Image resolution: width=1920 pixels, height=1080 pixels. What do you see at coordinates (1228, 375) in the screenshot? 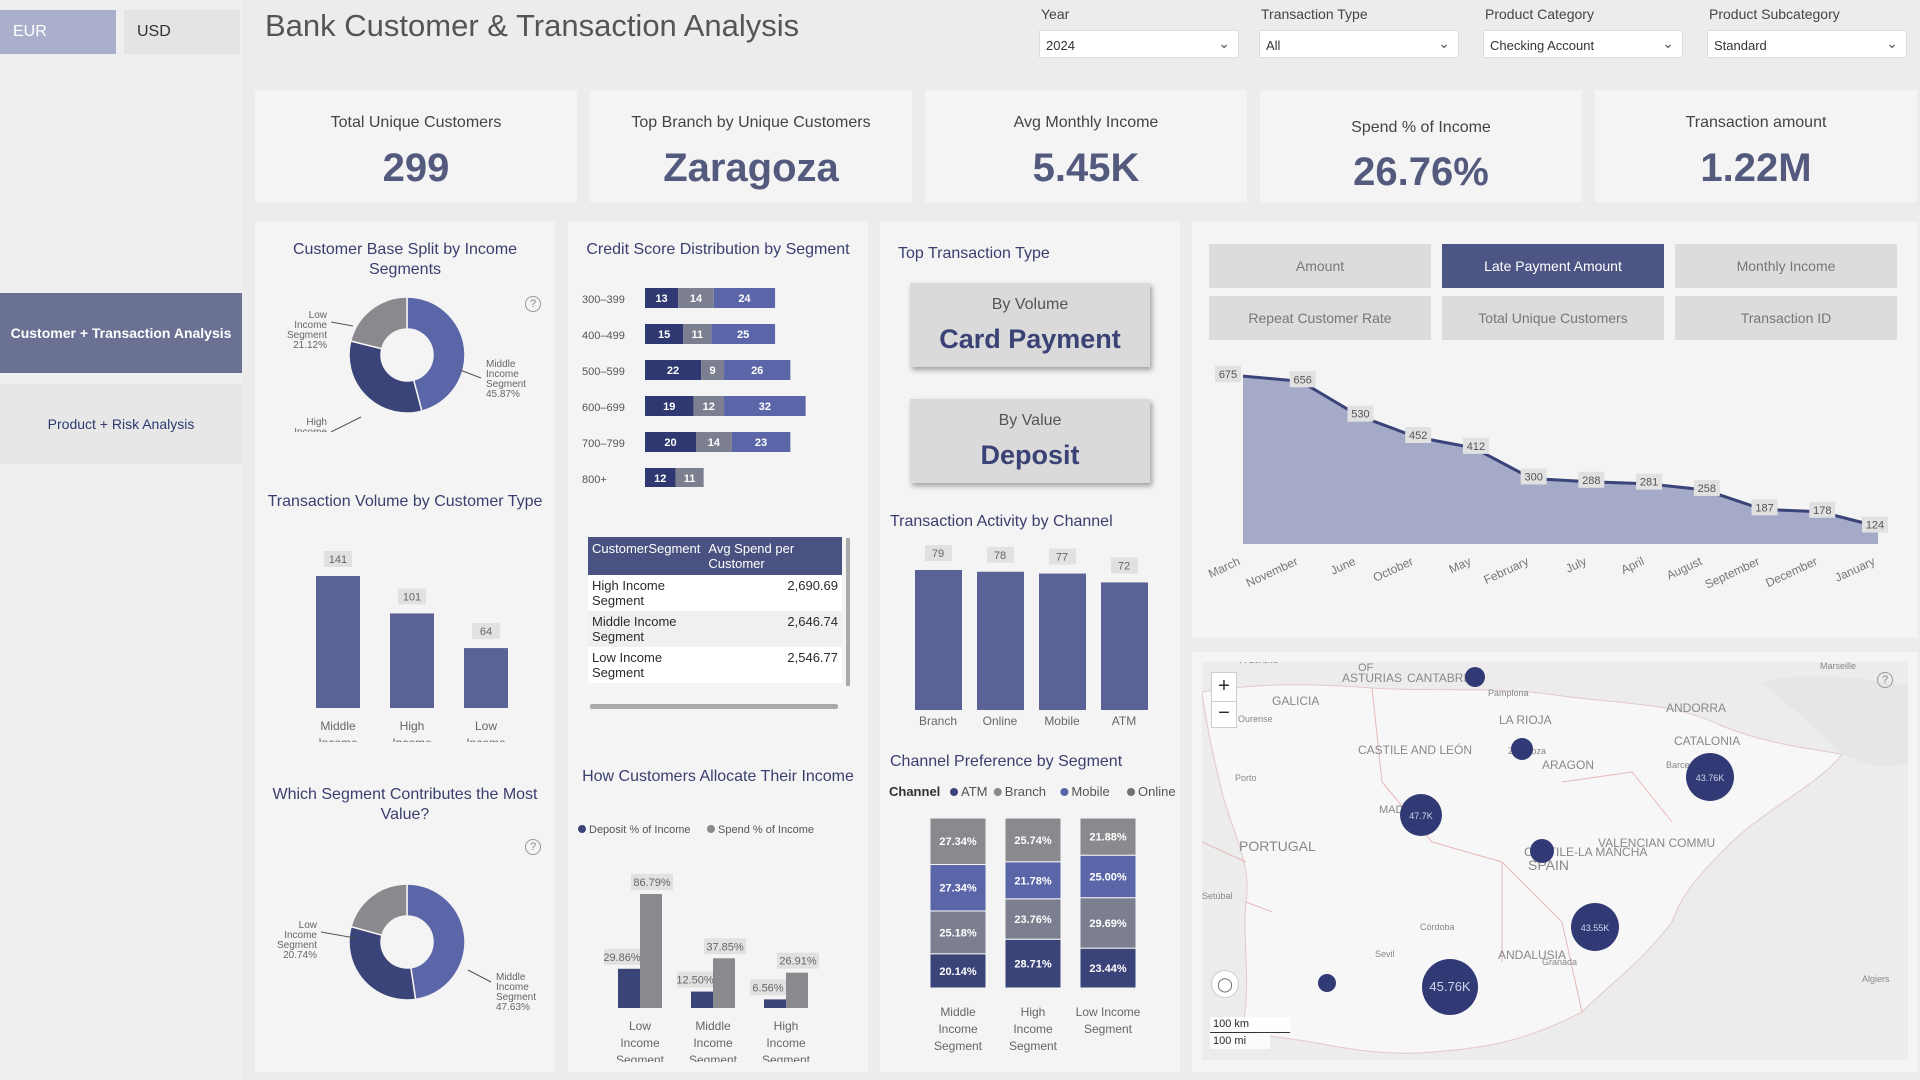
I see `area-value-label: 675` at bounding box center [1228, 375].